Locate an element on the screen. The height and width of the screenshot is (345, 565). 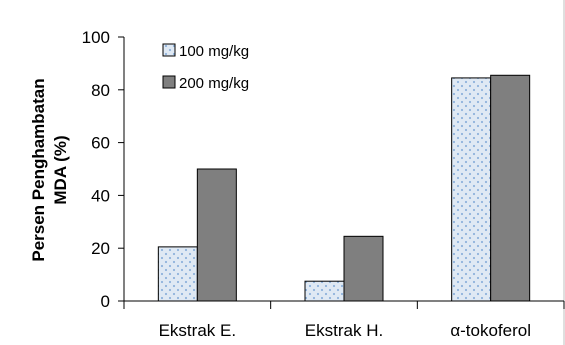
legend: 100 mg/kg 200 mg/kg is located at coordinates (205, 67).